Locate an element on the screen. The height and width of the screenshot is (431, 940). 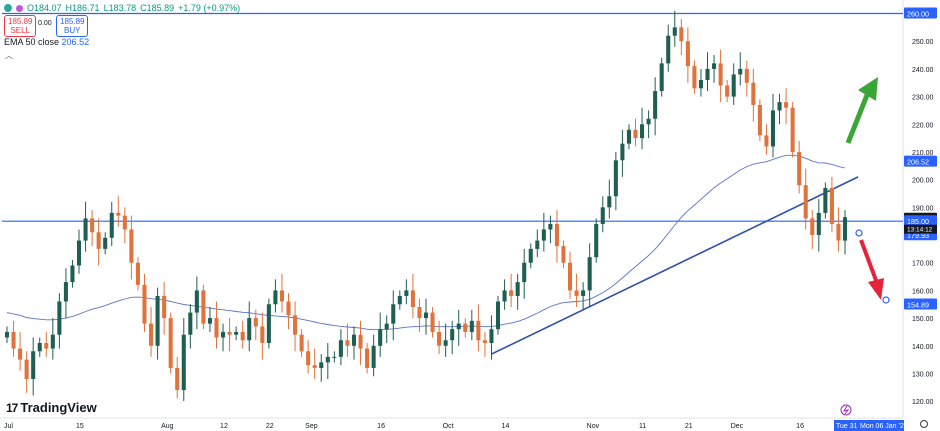
down-arrow-head is located at coordinates (876, 289).